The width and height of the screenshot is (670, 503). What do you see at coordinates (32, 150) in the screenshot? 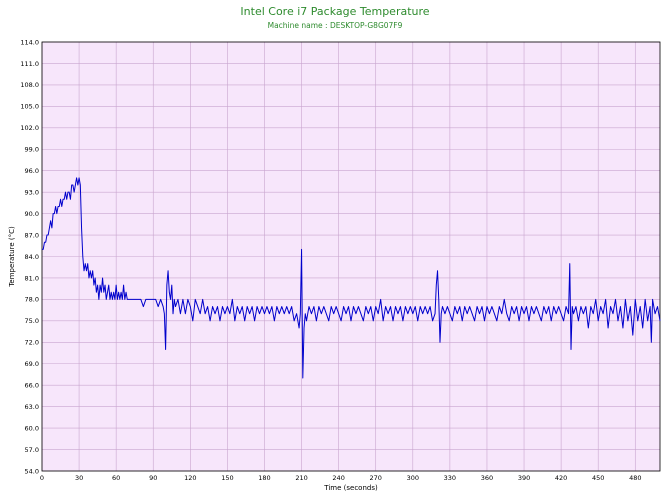
I see `y-tick-label: 99.0` at bounding box center [32, 150].